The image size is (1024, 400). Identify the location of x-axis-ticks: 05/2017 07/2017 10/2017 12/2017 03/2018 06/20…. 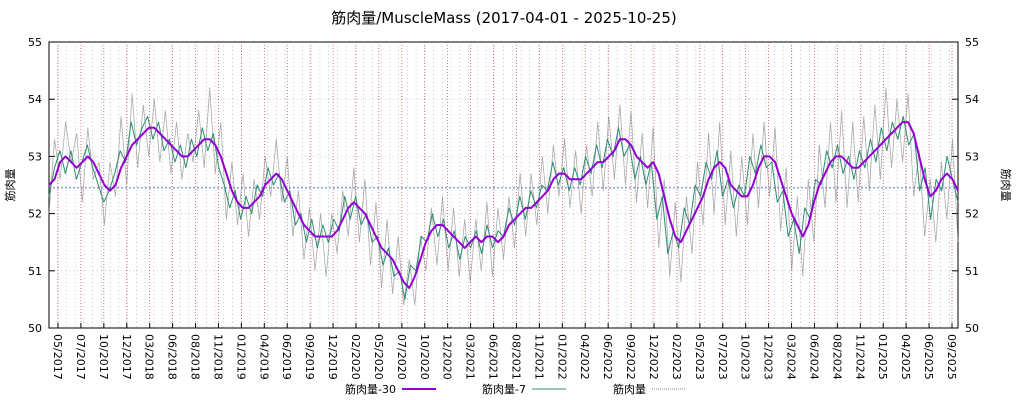
(504, 351).